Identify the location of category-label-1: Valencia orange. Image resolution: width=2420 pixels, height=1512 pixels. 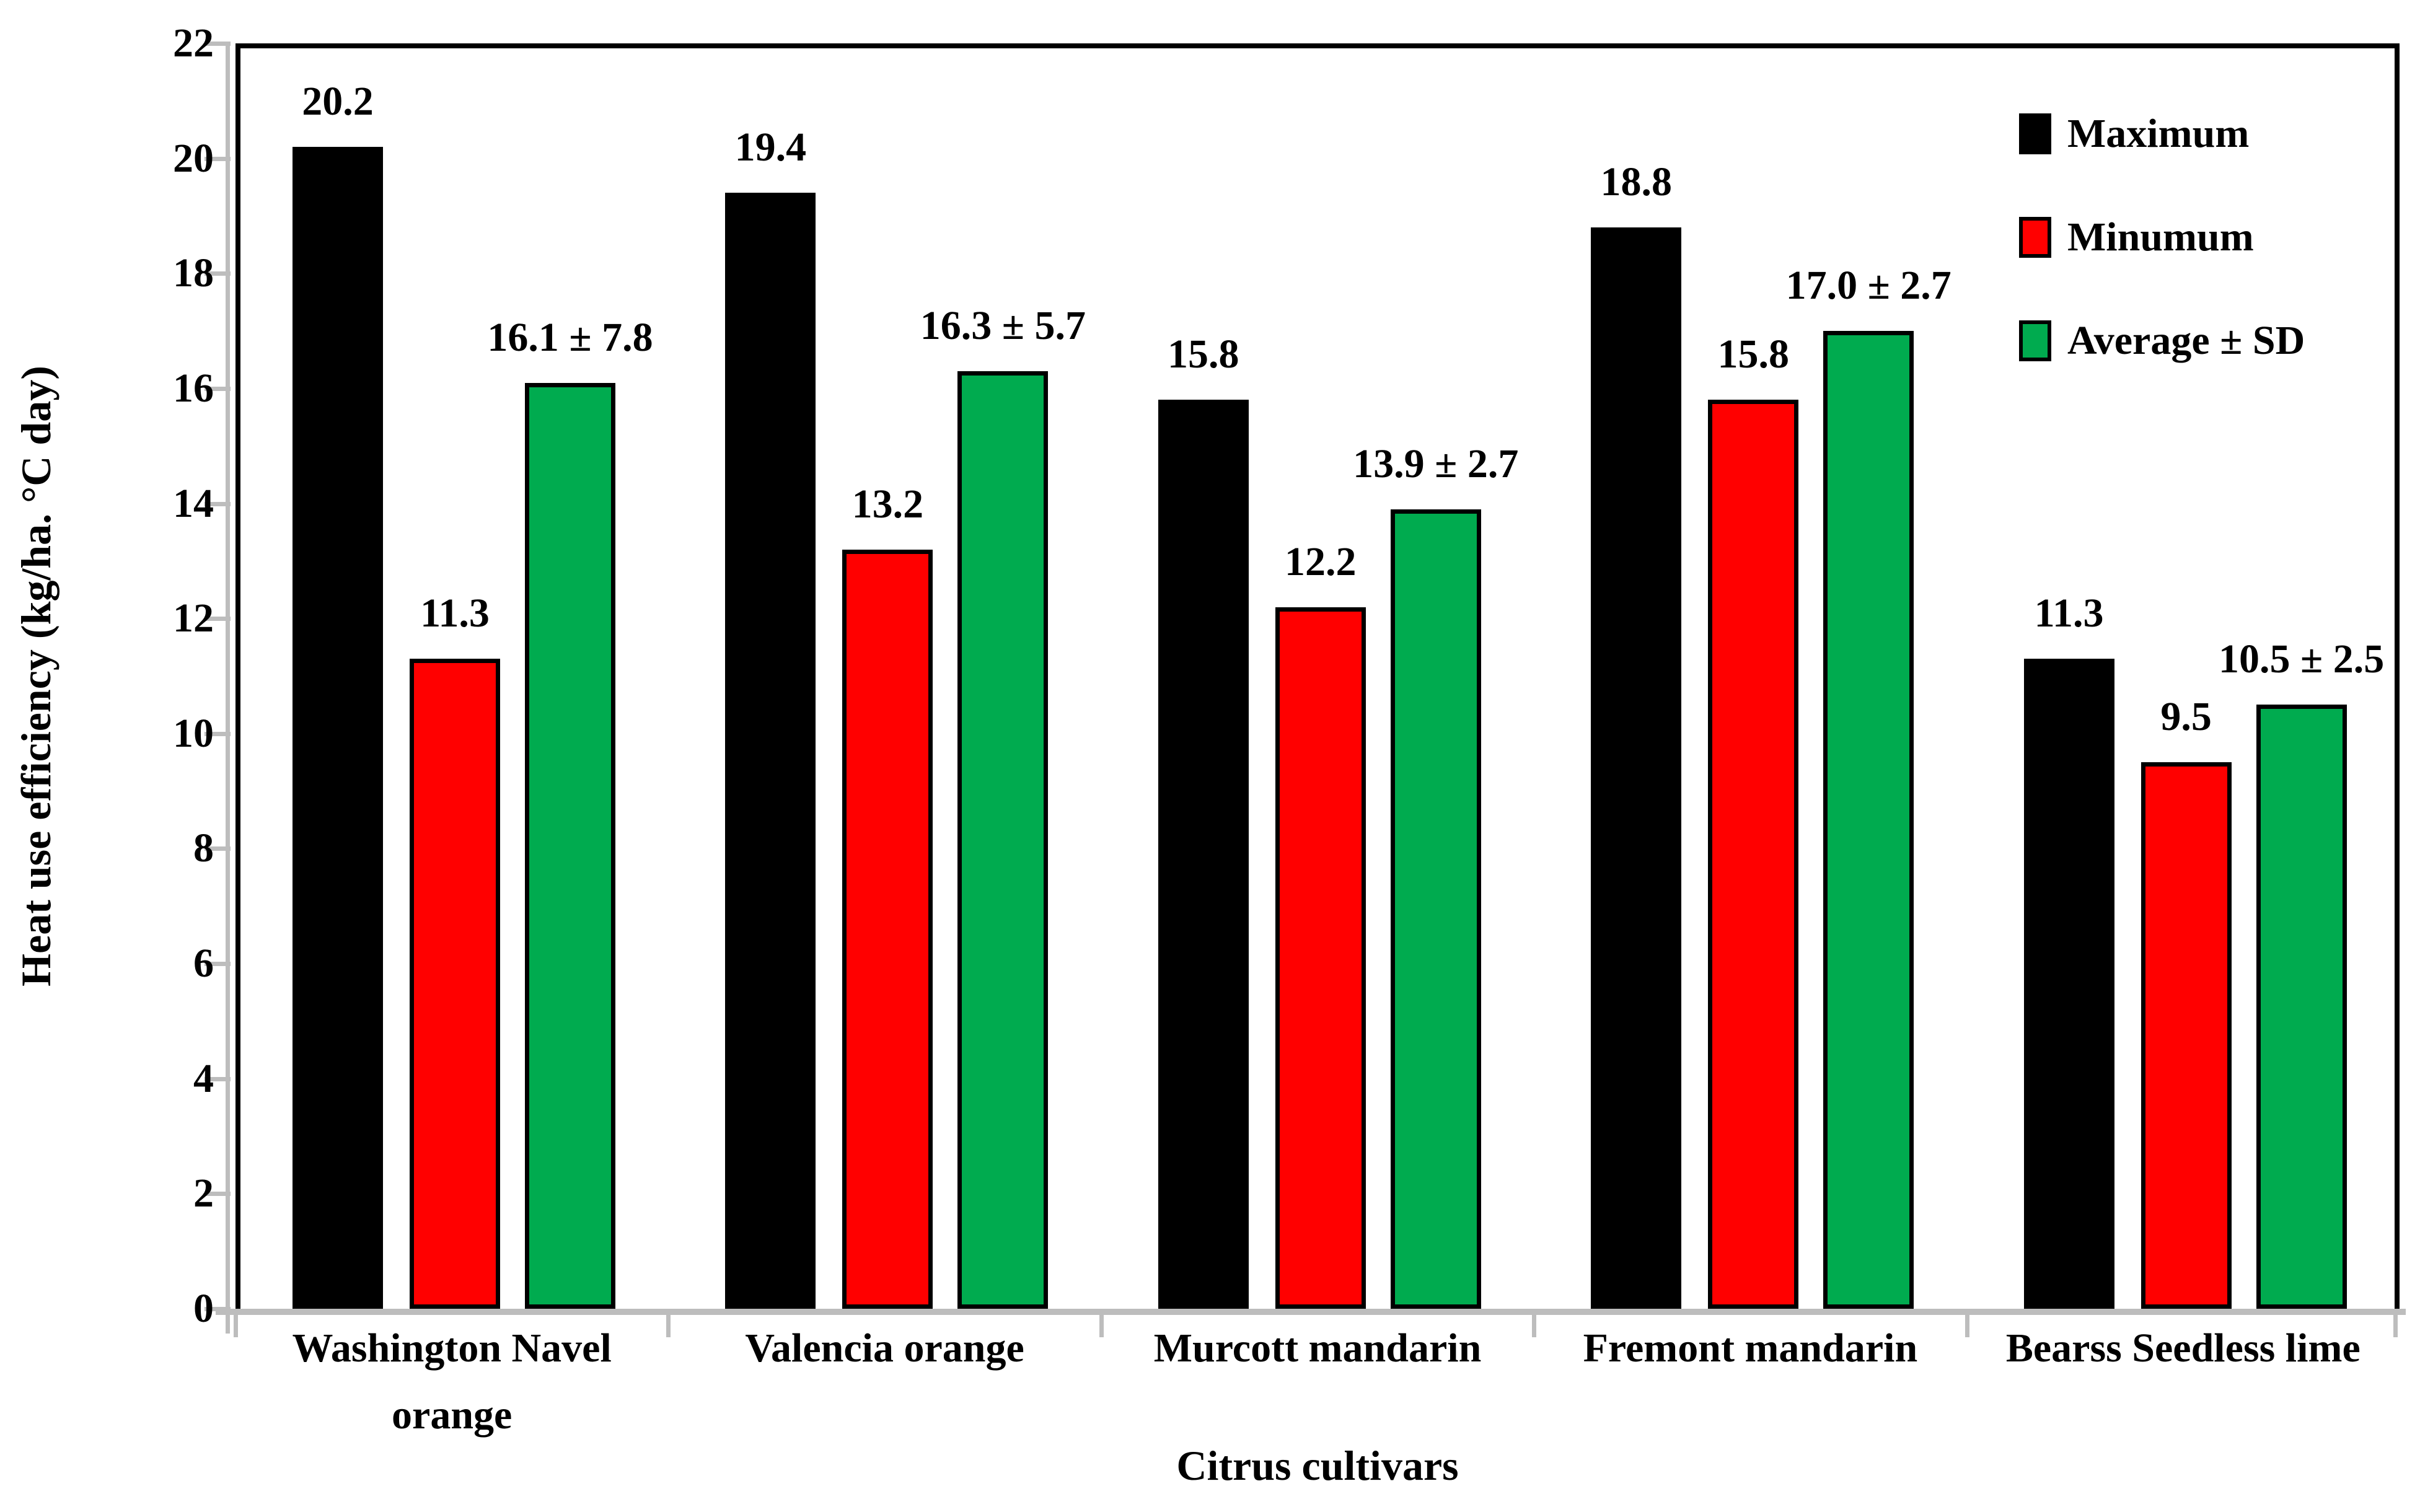
(884, 1348).